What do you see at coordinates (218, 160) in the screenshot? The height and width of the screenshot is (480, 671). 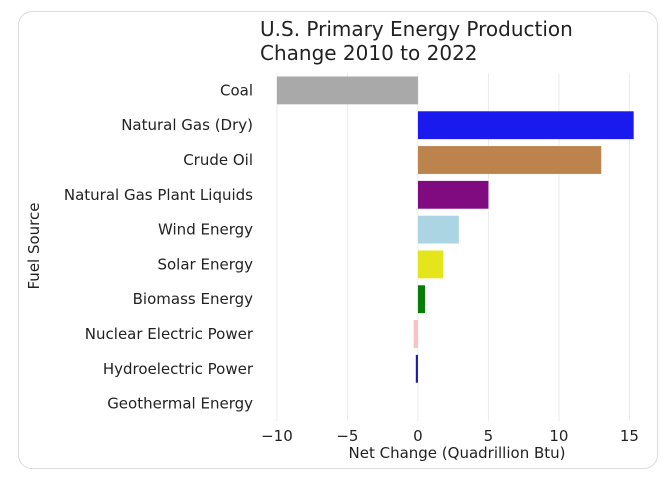 I see `y-tick-label-2: Crude Oil` at bounding box center [218, 160].